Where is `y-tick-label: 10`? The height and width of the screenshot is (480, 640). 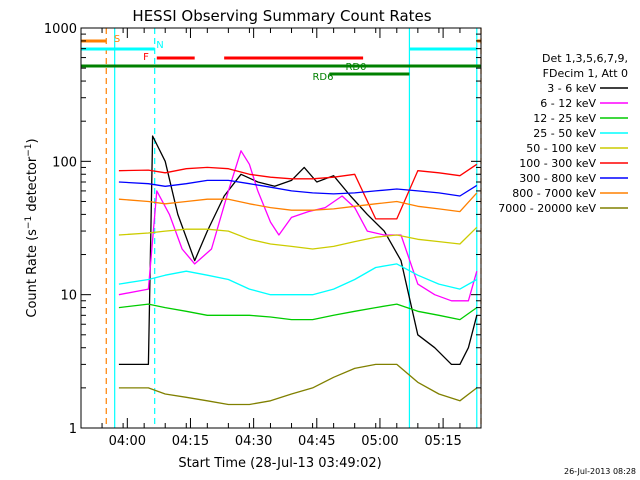 y-tick-label: 10 is located at coordinates (68, 296).